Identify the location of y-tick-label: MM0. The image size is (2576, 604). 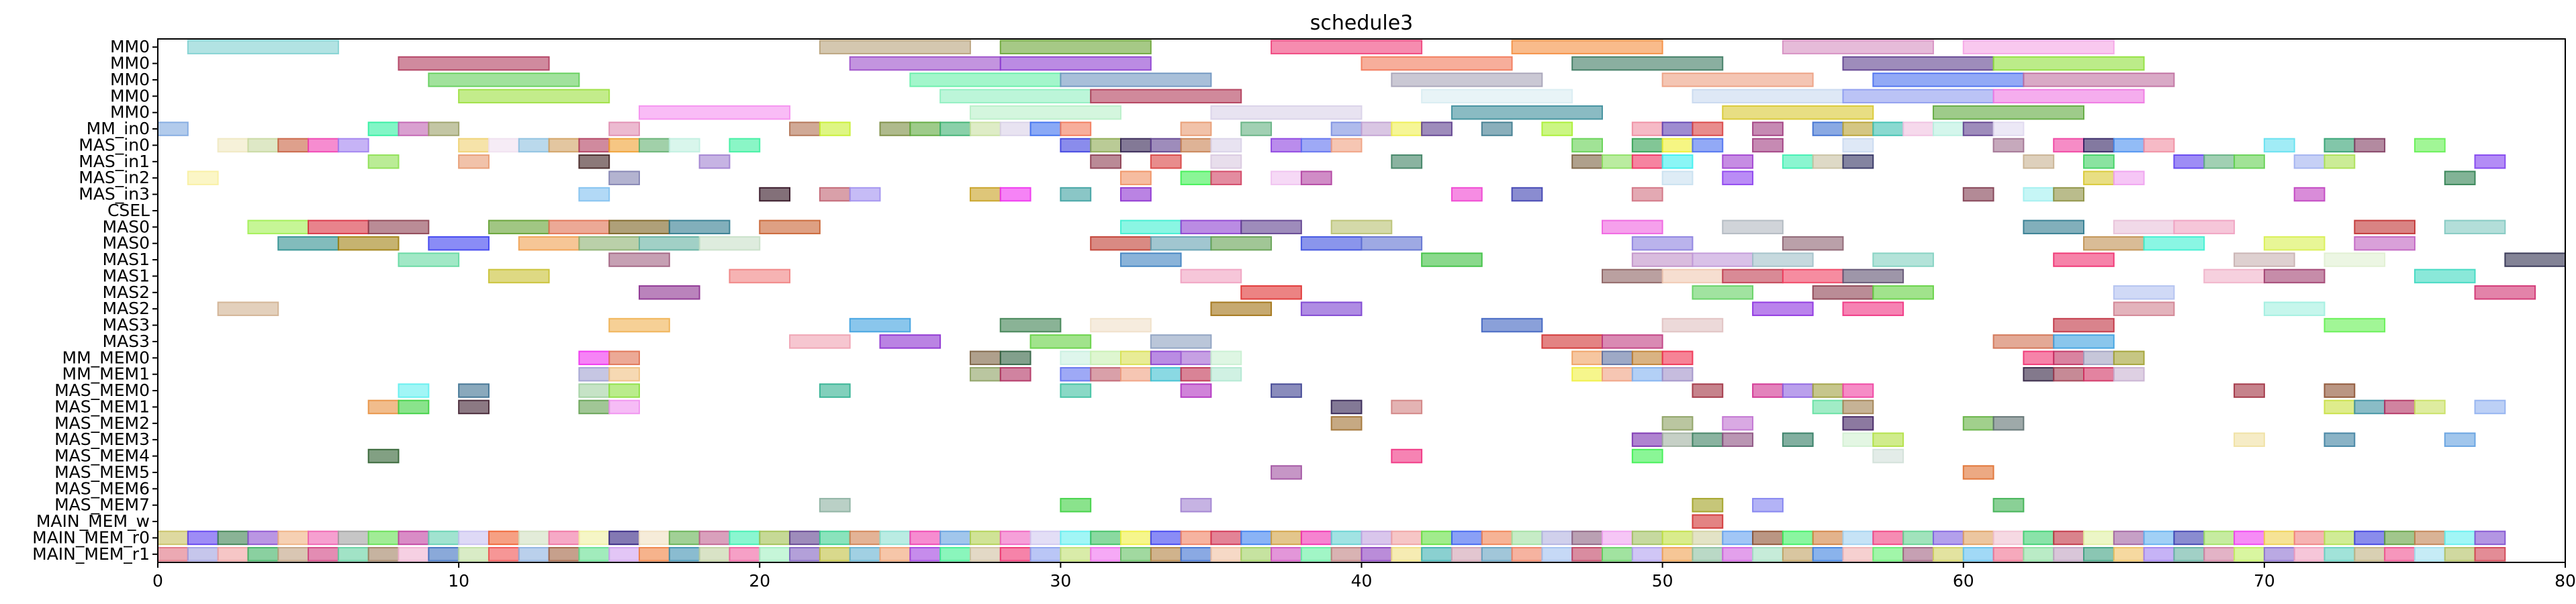
(130, 79).